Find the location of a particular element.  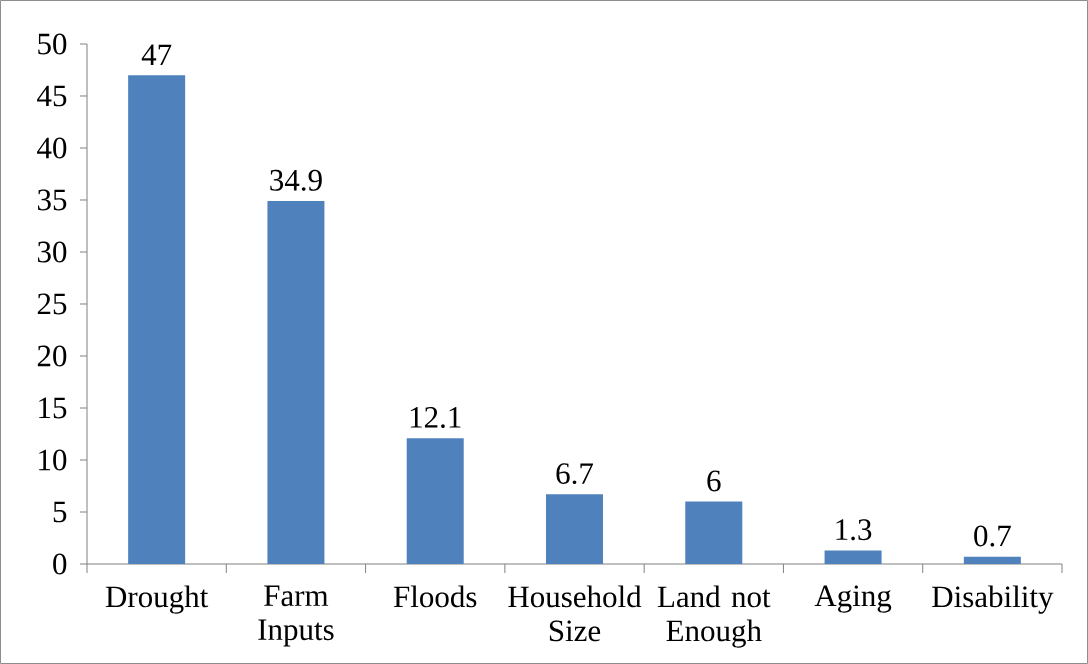

data-label: 6.7 is located at coordinates (574, 474).